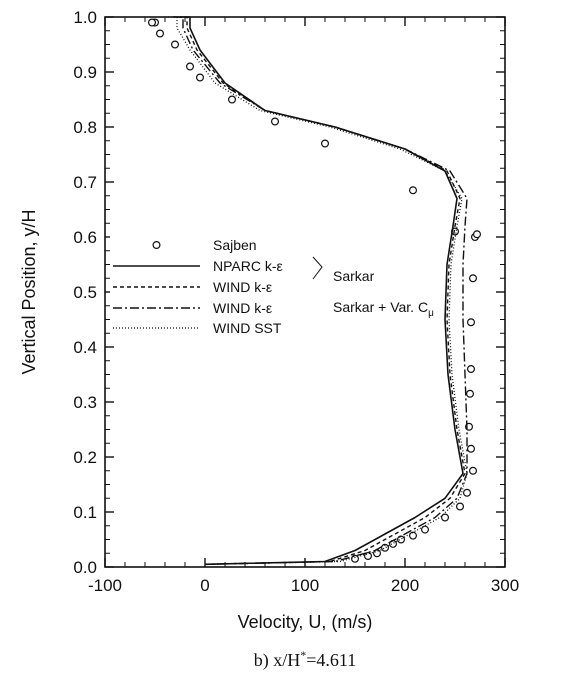  What do you see at coordinates (204, 585) in the screenshot?
I see `x-tick-label: 0` at bounding box center [204, 585].